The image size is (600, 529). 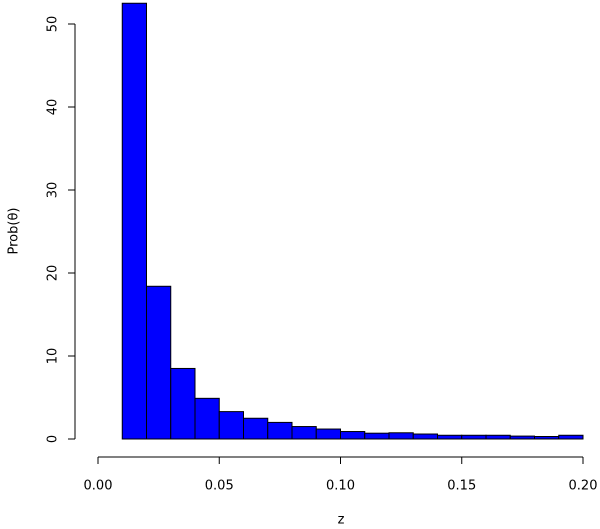 I want to click on y-axis-label: Prob(θ), so click(x=14, y=231).